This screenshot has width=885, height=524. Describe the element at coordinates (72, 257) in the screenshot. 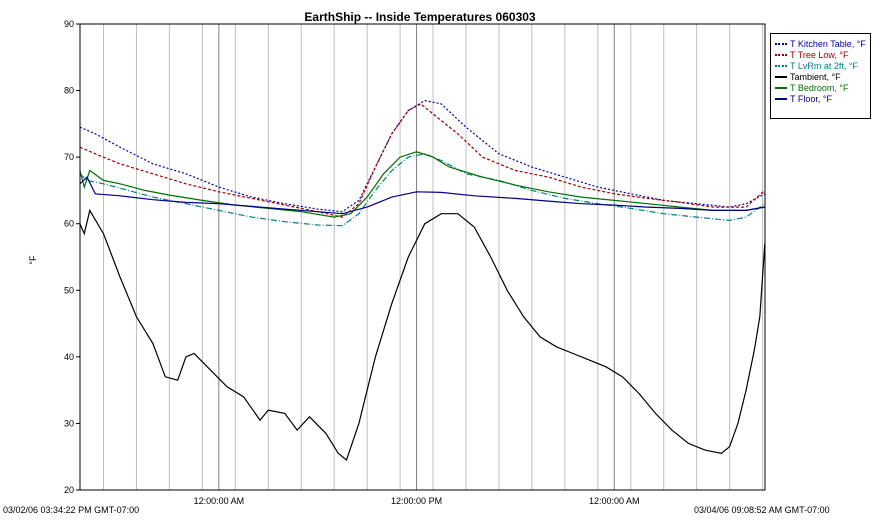

I see `y-axis: 20 30 40 50 60 70 80 90` at that location.